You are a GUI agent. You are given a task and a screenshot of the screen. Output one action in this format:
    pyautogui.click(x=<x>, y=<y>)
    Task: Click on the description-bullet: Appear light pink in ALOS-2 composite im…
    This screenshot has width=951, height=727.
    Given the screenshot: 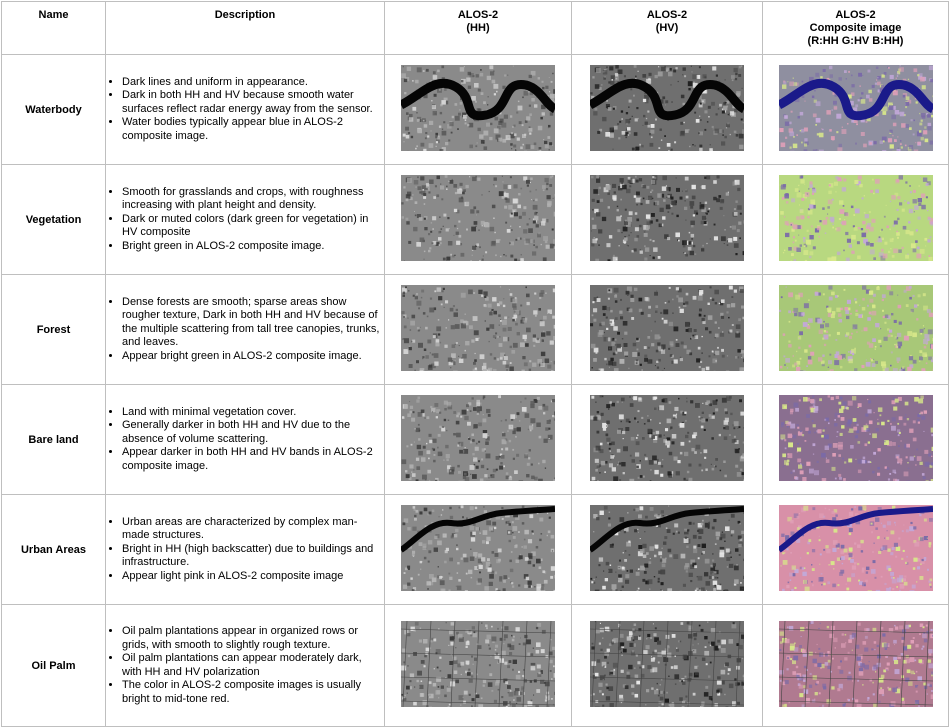 What is the action you would take?
    pyautogui.click(x=253, y=577)
    